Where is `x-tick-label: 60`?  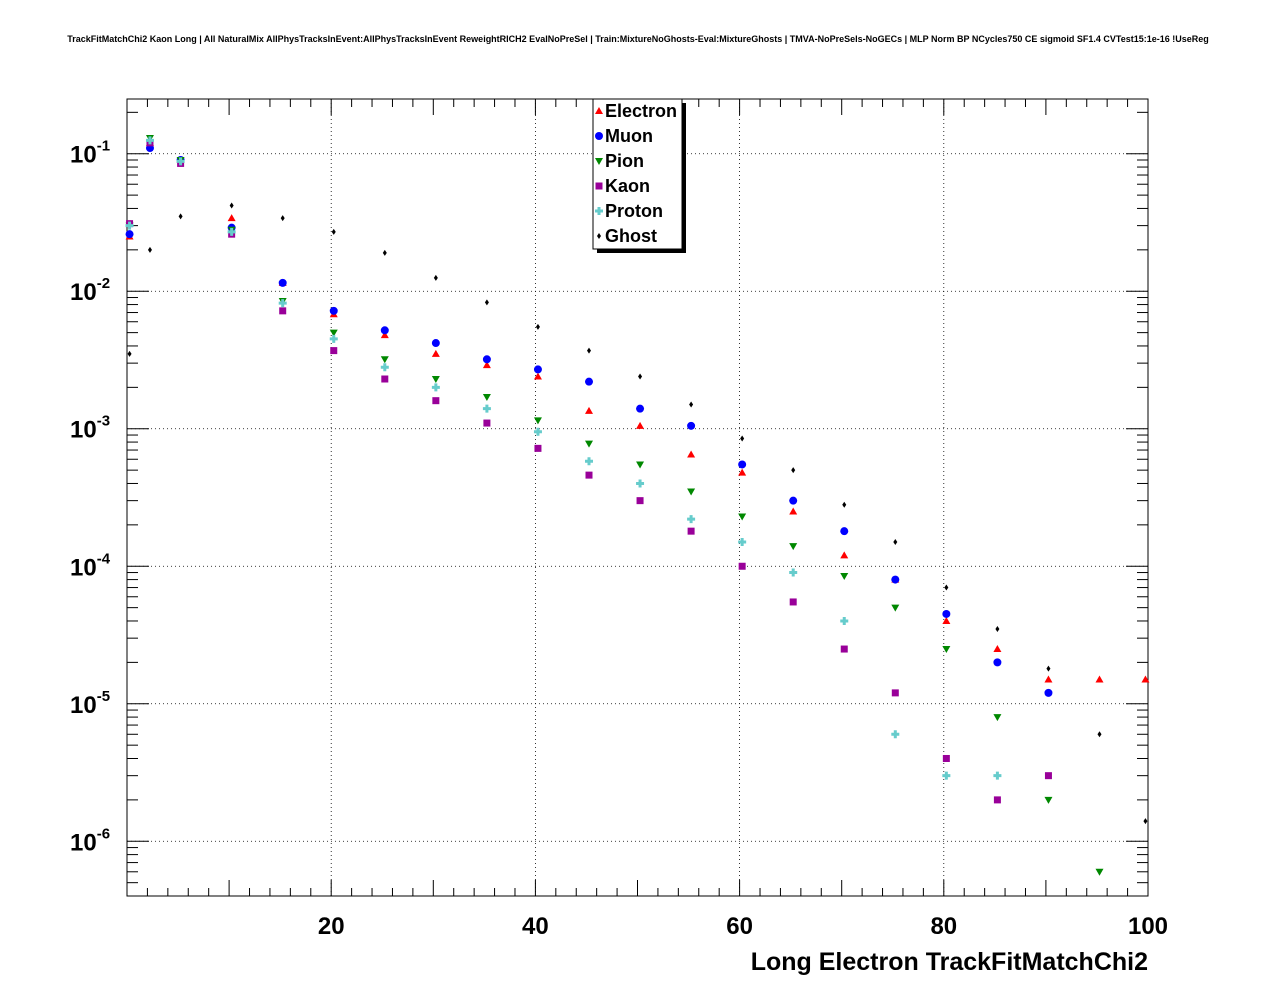 x-tick-label: 60 is located at coordinates (739, 926).